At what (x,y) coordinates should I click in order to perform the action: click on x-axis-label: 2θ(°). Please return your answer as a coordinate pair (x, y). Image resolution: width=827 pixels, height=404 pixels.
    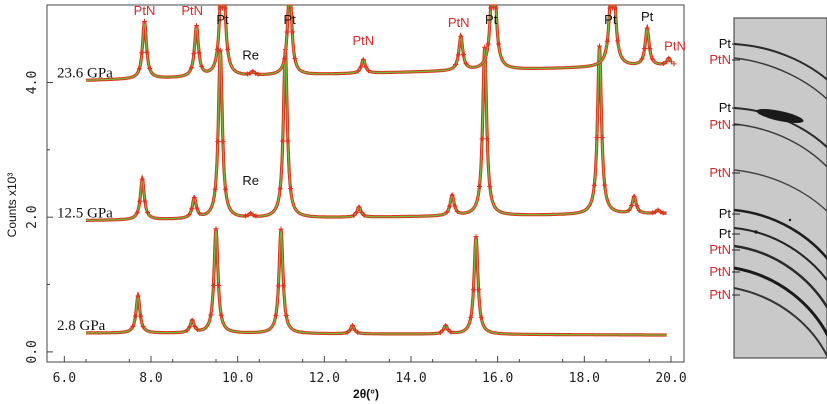
    Looking at the image, I should click on (366, 394).